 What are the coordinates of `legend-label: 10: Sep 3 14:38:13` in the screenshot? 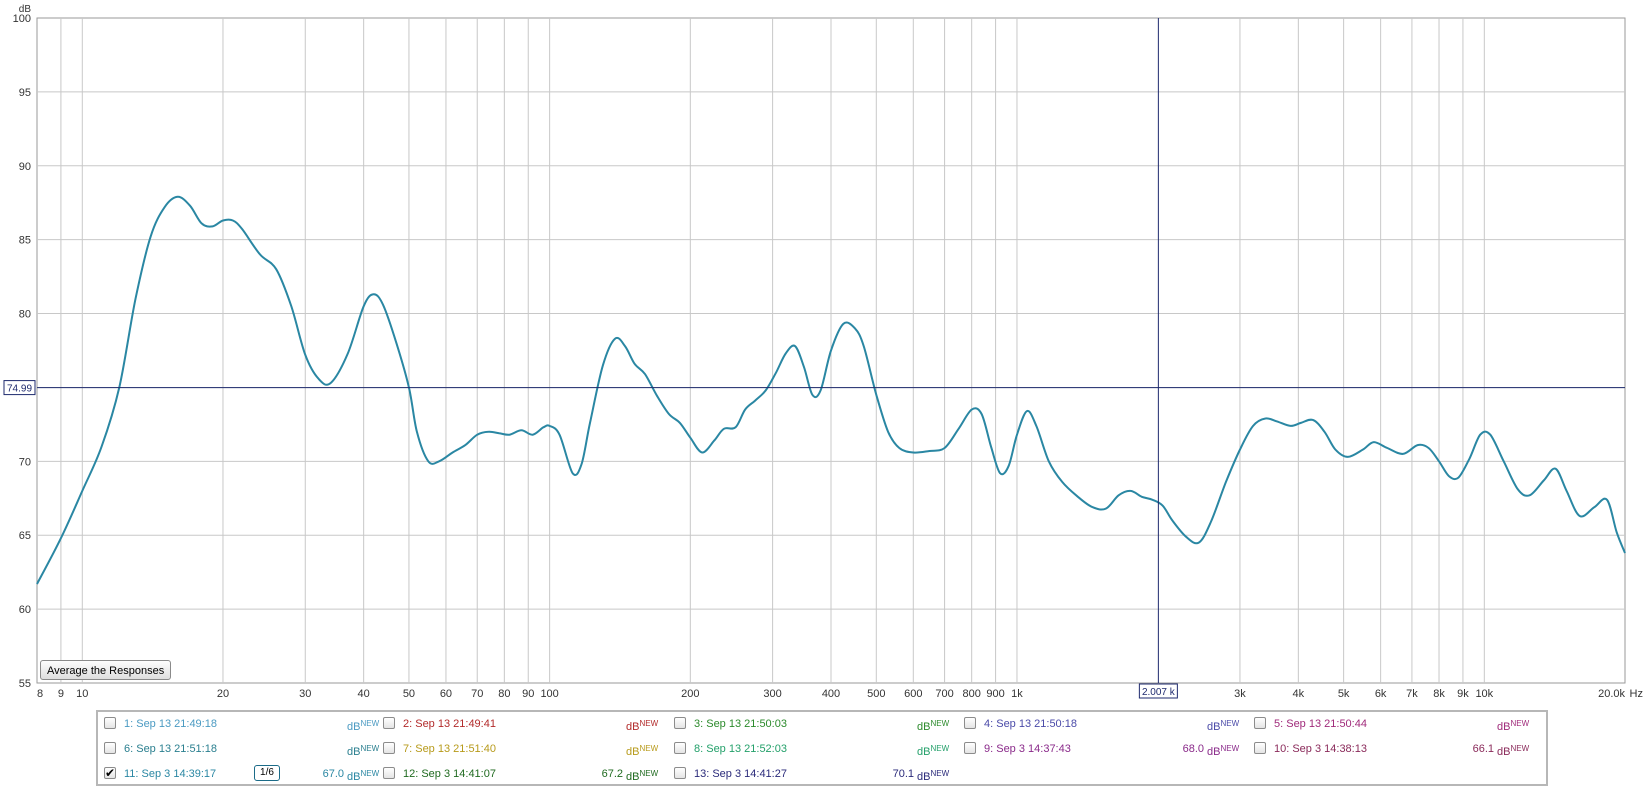 It's located at (1320, 749).